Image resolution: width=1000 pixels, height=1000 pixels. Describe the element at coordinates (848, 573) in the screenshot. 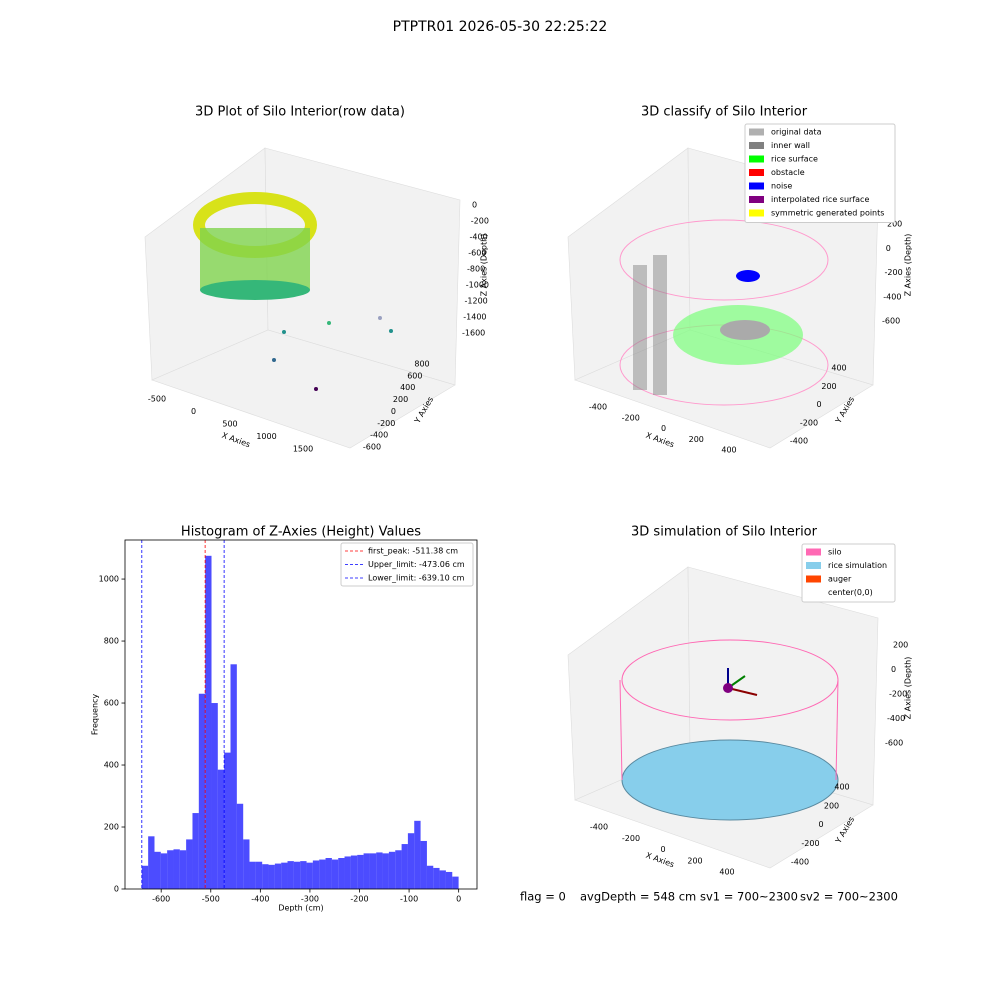

I see `legend-box` at that location.